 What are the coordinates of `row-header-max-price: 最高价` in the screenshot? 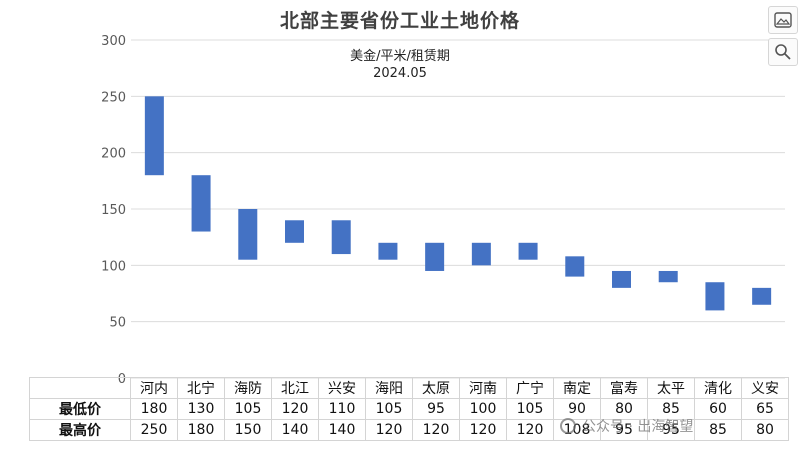 It's located at (80, 430).